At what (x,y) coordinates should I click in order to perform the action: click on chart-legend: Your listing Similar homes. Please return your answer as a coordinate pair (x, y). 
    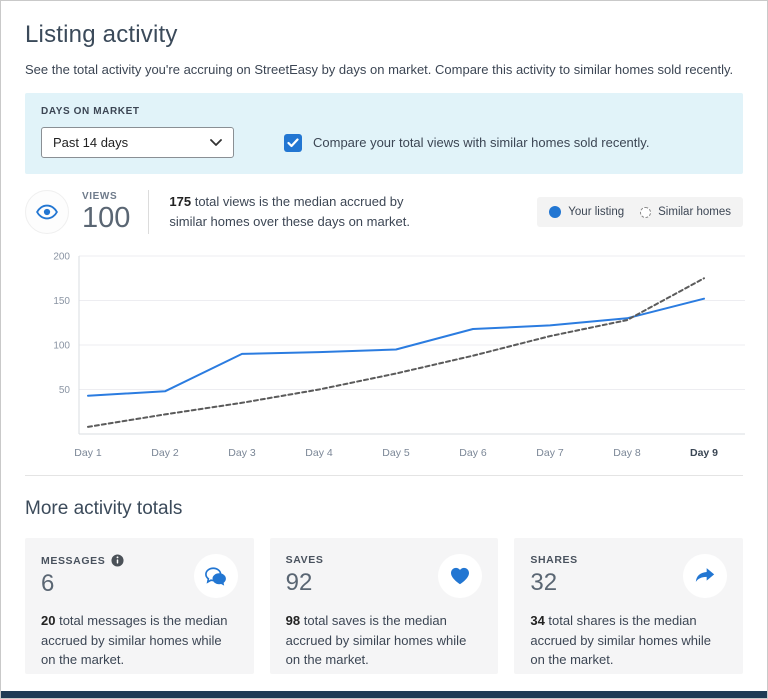
    Looking at the image, I should click on (640, 212).